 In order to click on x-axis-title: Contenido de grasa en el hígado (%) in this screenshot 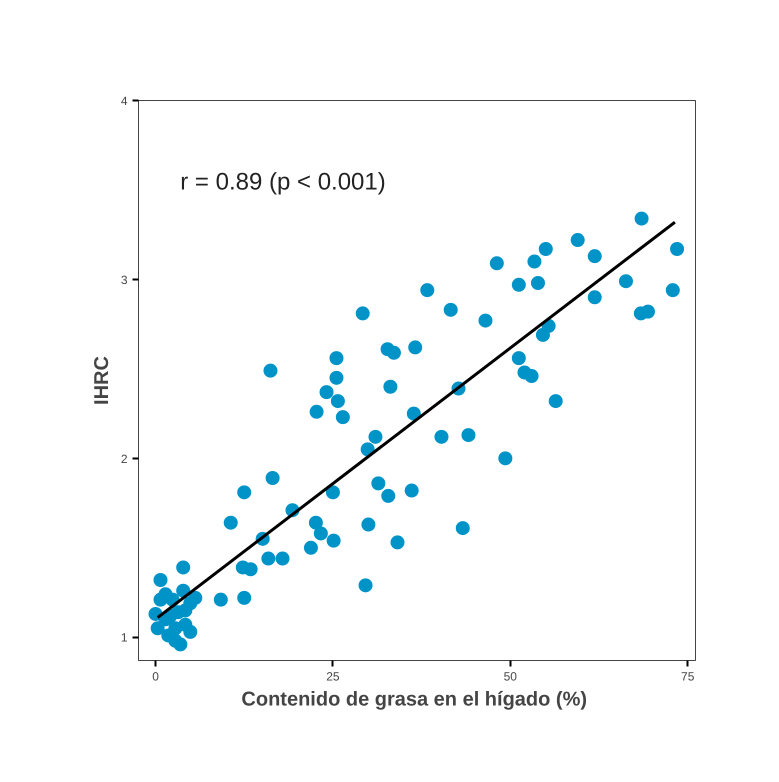, I will do `click(414, 699)`.